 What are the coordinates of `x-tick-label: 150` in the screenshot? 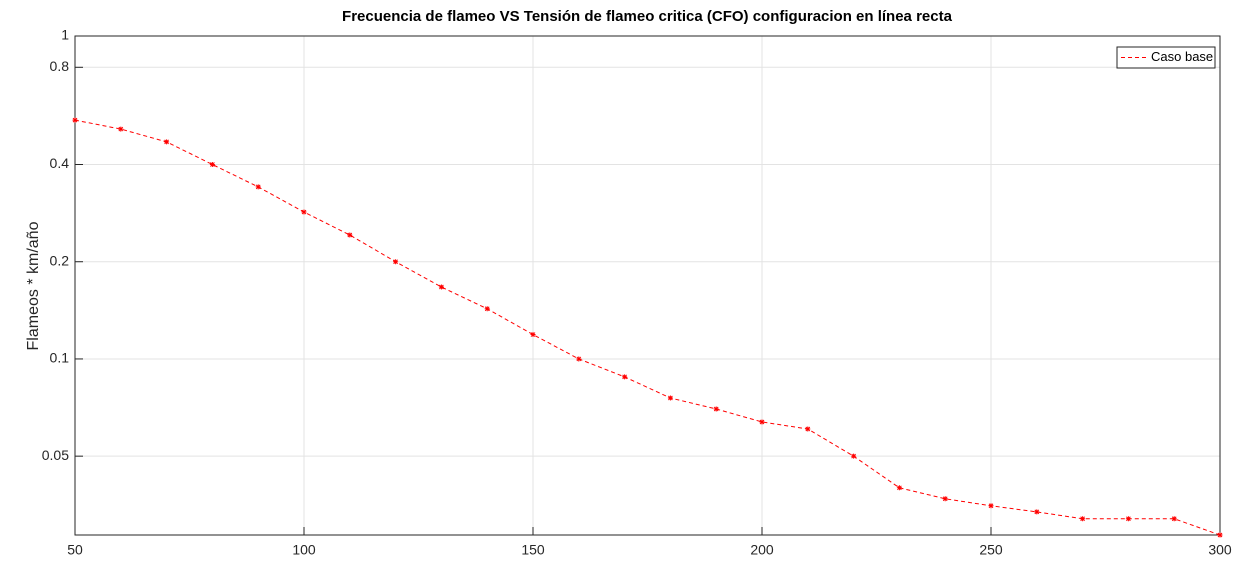 It's located at (533, 550).